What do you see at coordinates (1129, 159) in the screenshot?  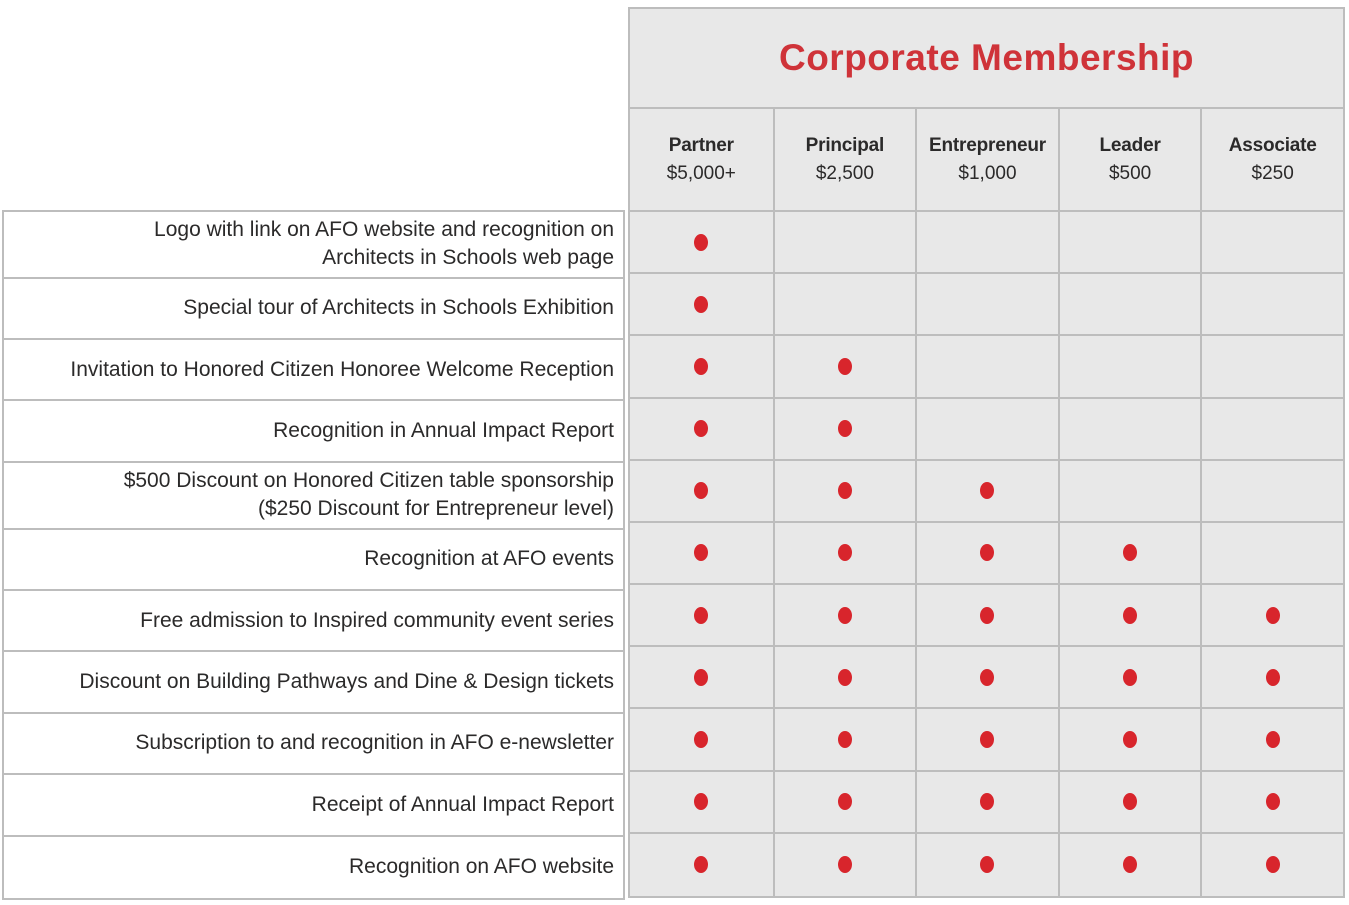 I see `tier-header-leader: Leader $500` at bounding box center [1129, 159].